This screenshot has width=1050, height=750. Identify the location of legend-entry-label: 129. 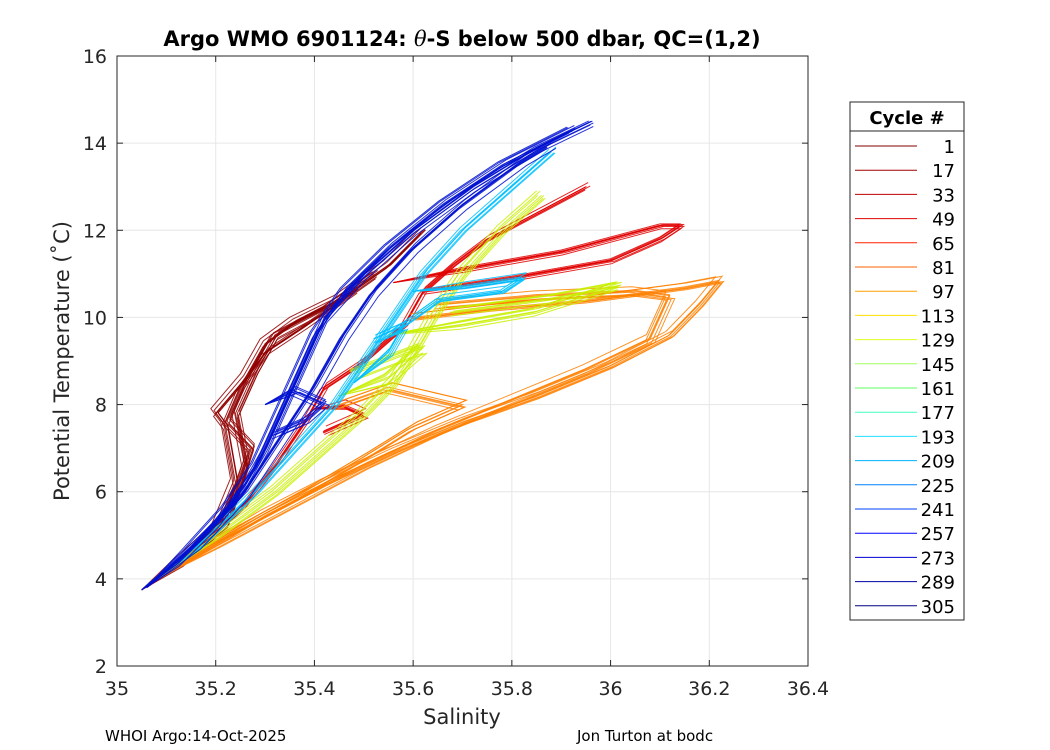
(938, 341).